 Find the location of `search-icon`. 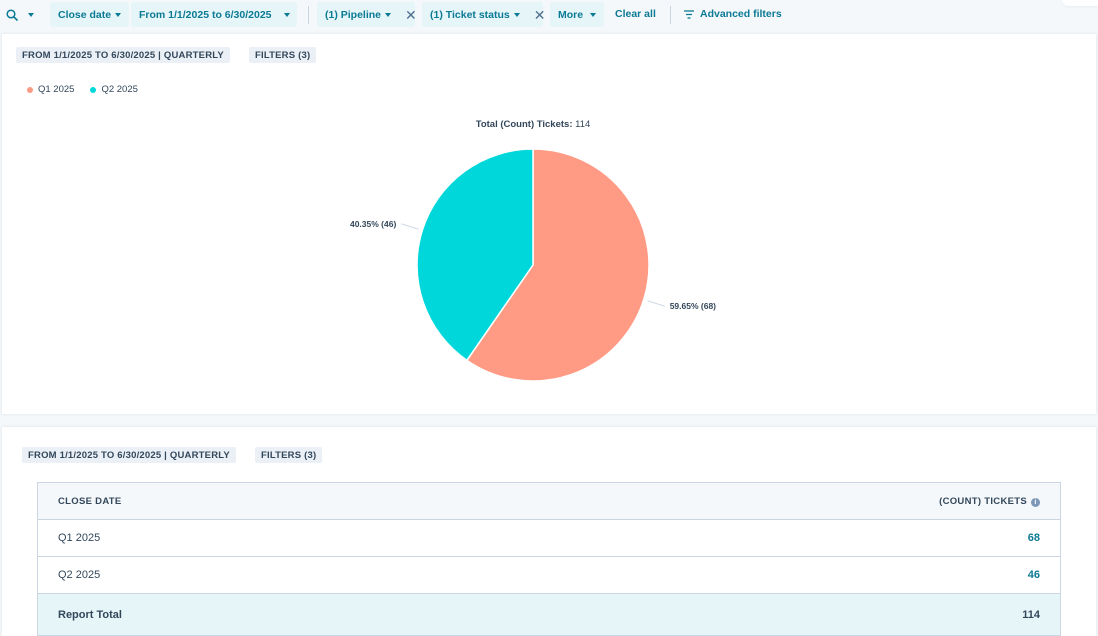

search-icon is located at coordinates (12, 15).